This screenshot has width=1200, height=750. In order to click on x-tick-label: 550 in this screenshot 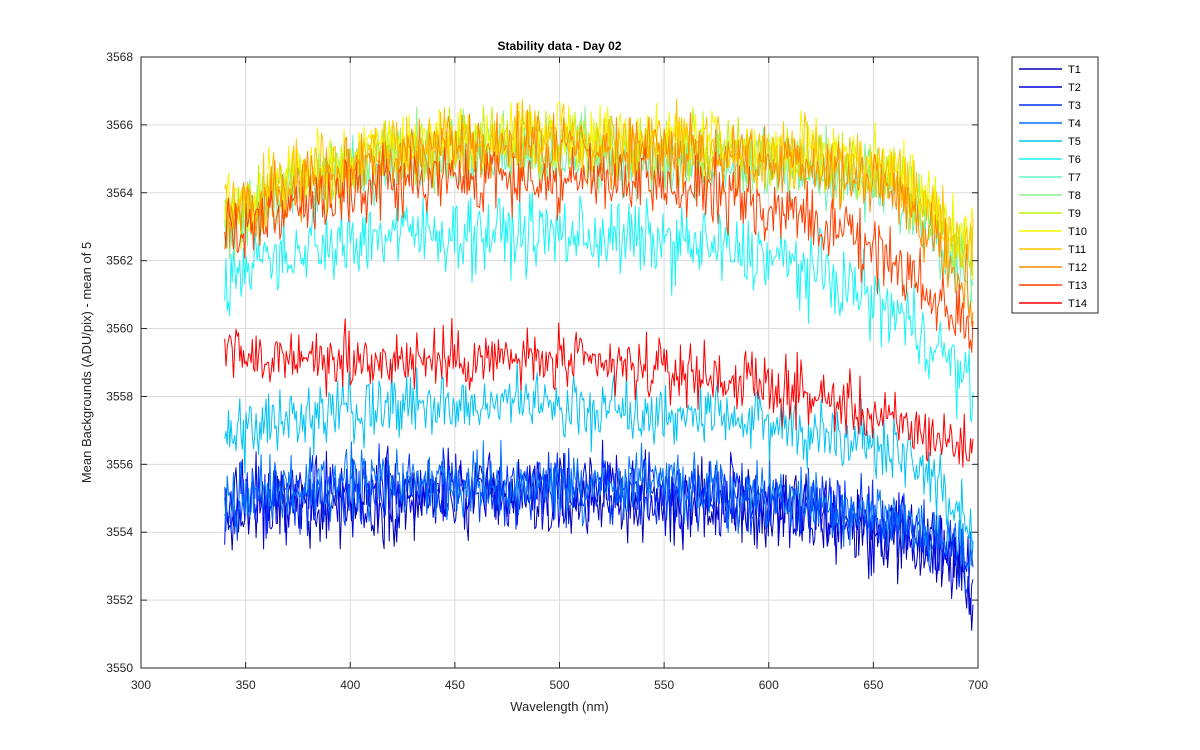, I will do `click(664, 685)`.